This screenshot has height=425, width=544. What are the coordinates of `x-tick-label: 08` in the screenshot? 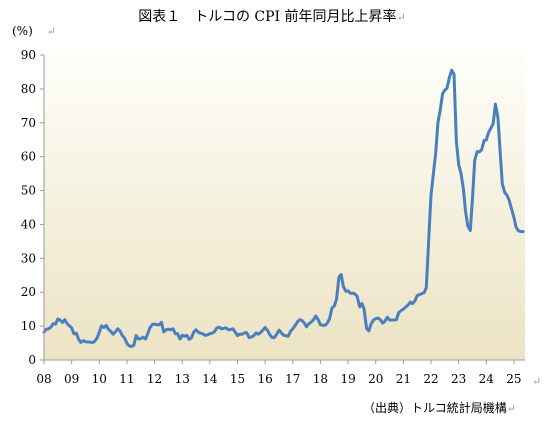 It's located at (43, 379).